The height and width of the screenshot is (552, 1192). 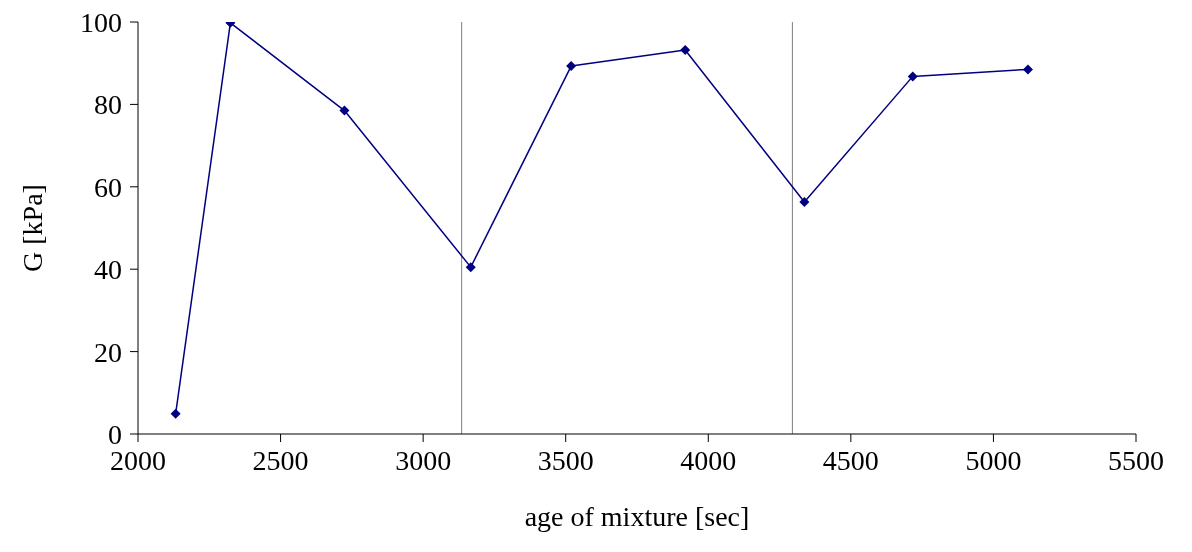 What do you see at coordinates (565, 460) in the screenshot?
I see `x-tick-label: 3500` at bounding box center [565, 460].